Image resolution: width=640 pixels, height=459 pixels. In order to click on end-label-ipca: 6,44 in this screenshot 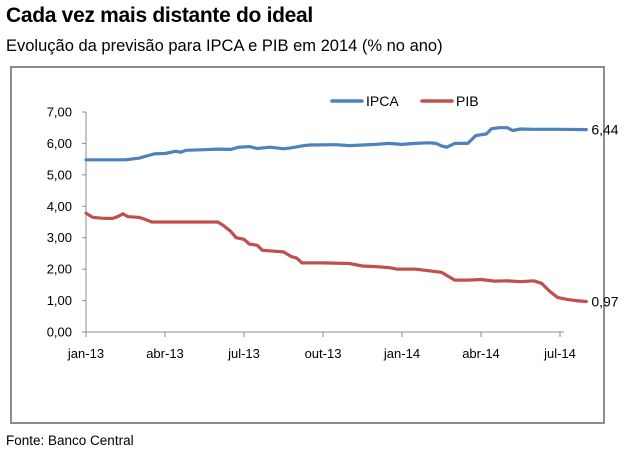, I will do `click(604, 130)`.